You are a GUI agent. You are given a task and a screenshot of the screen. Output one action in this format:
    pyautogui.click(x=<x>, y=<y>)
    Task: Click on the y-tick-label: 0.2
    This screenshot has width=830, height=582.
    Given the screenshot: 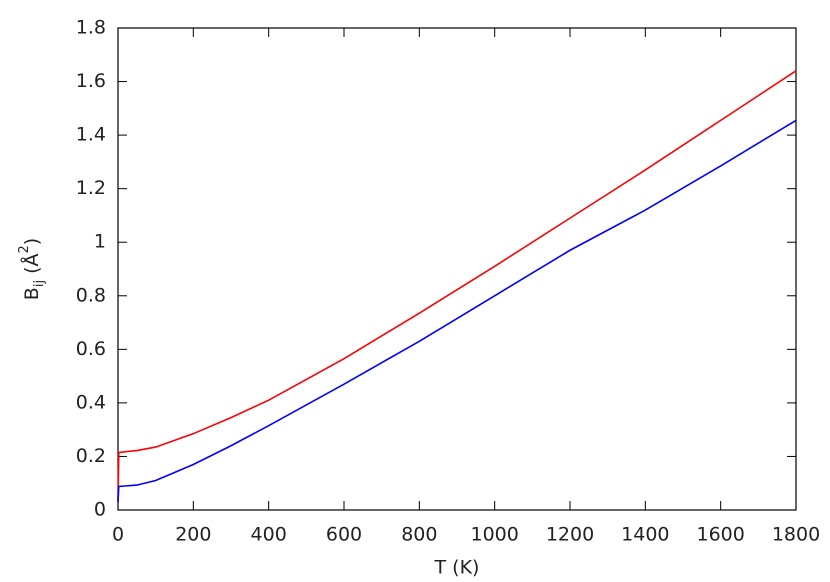 What is the action you would take?
    pyautogui.click(x=91, y=456)
    